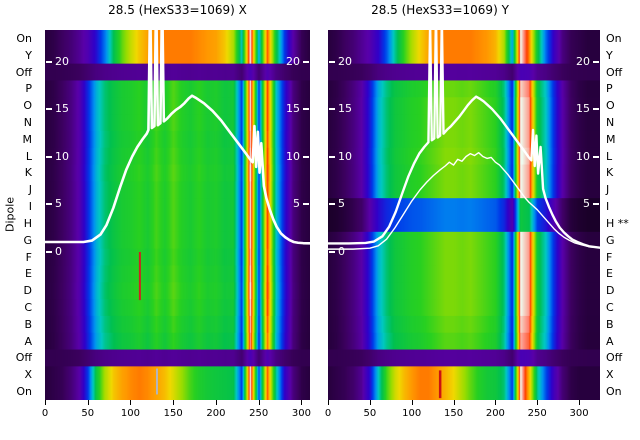 This screenshot has width=640, height=440. I want to click on row-label-left-g: G, so click(27, 240).